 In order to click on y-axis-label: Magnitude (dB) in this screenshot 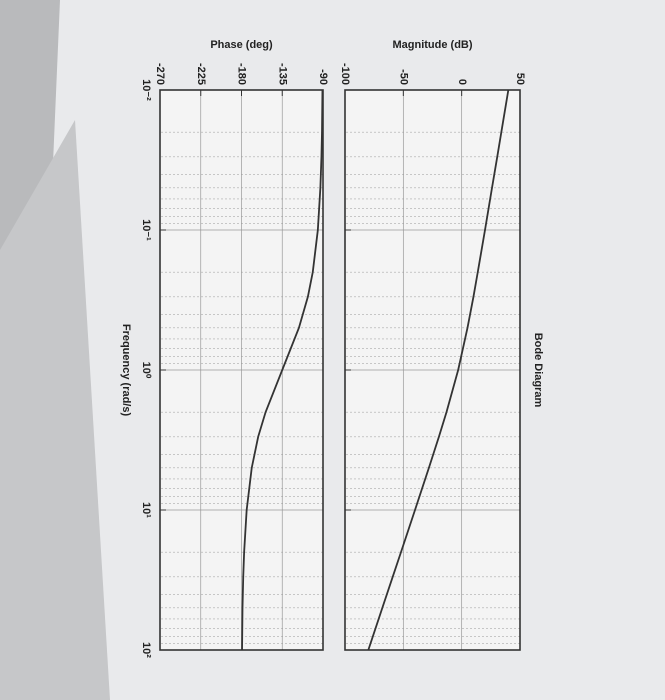, I will do `click(432, 45)`.